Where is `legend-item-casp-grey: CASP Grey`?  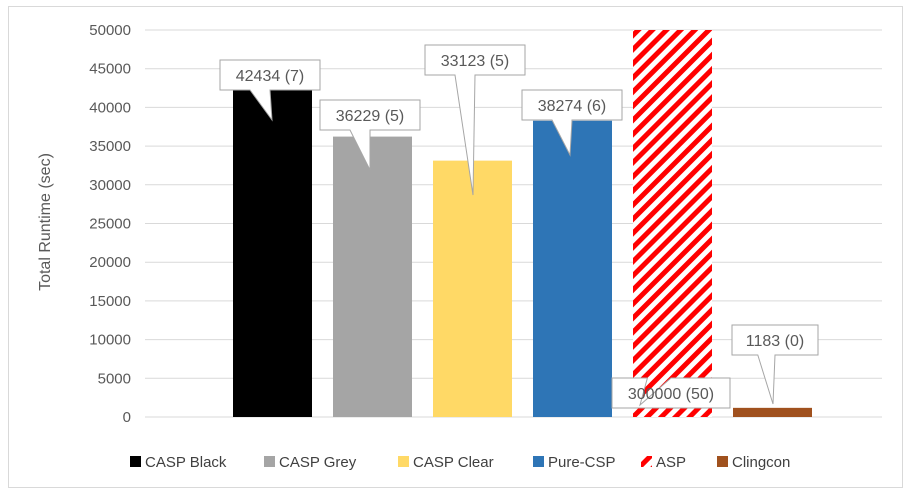 legend-item-casp-grey: CASP Grey is located at coordinates (310, 462).